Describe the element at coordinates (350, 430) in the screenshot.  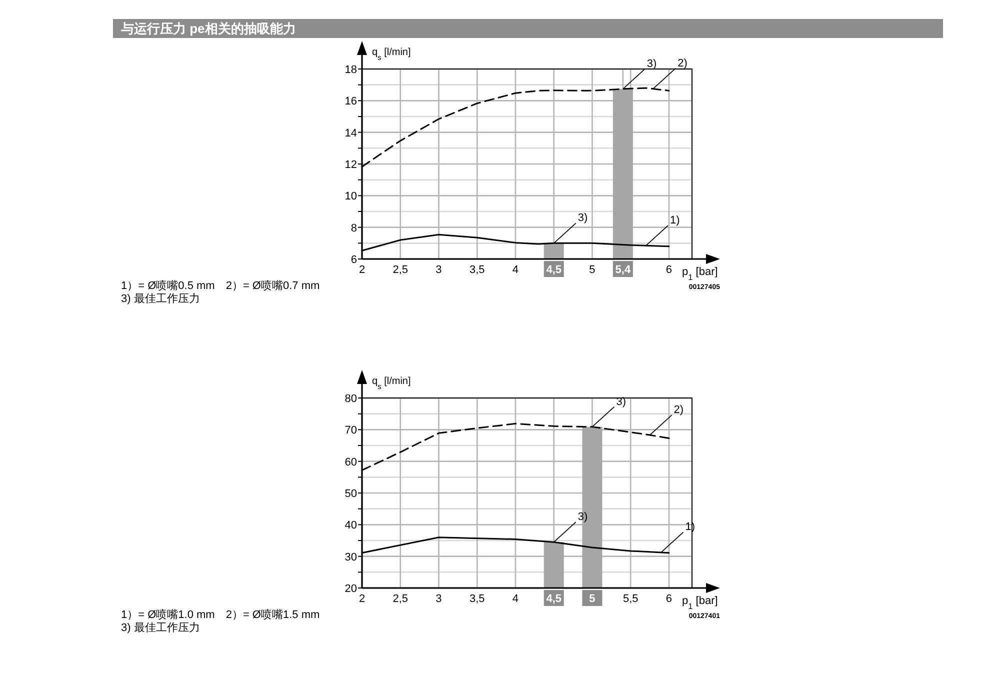
I see `y-tick-label: 70` at that location.